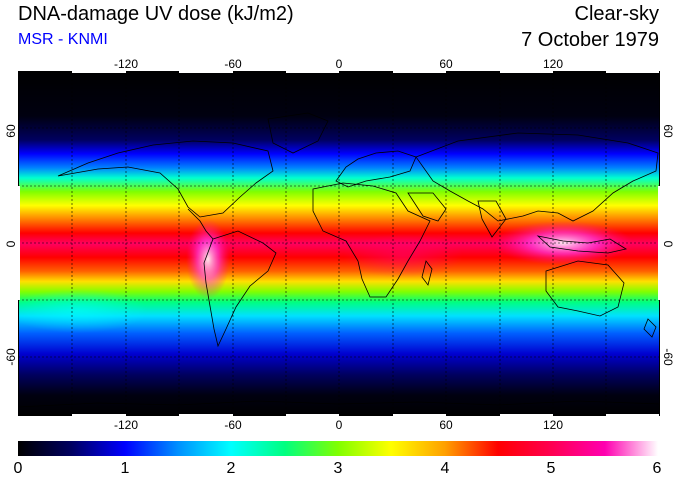 The height and width of the screenshot is (480, 678). What do you see at coordinates (551, 468) in the screenshot?
I see `colorbar-label: 5` at bounding box center [551, 468].